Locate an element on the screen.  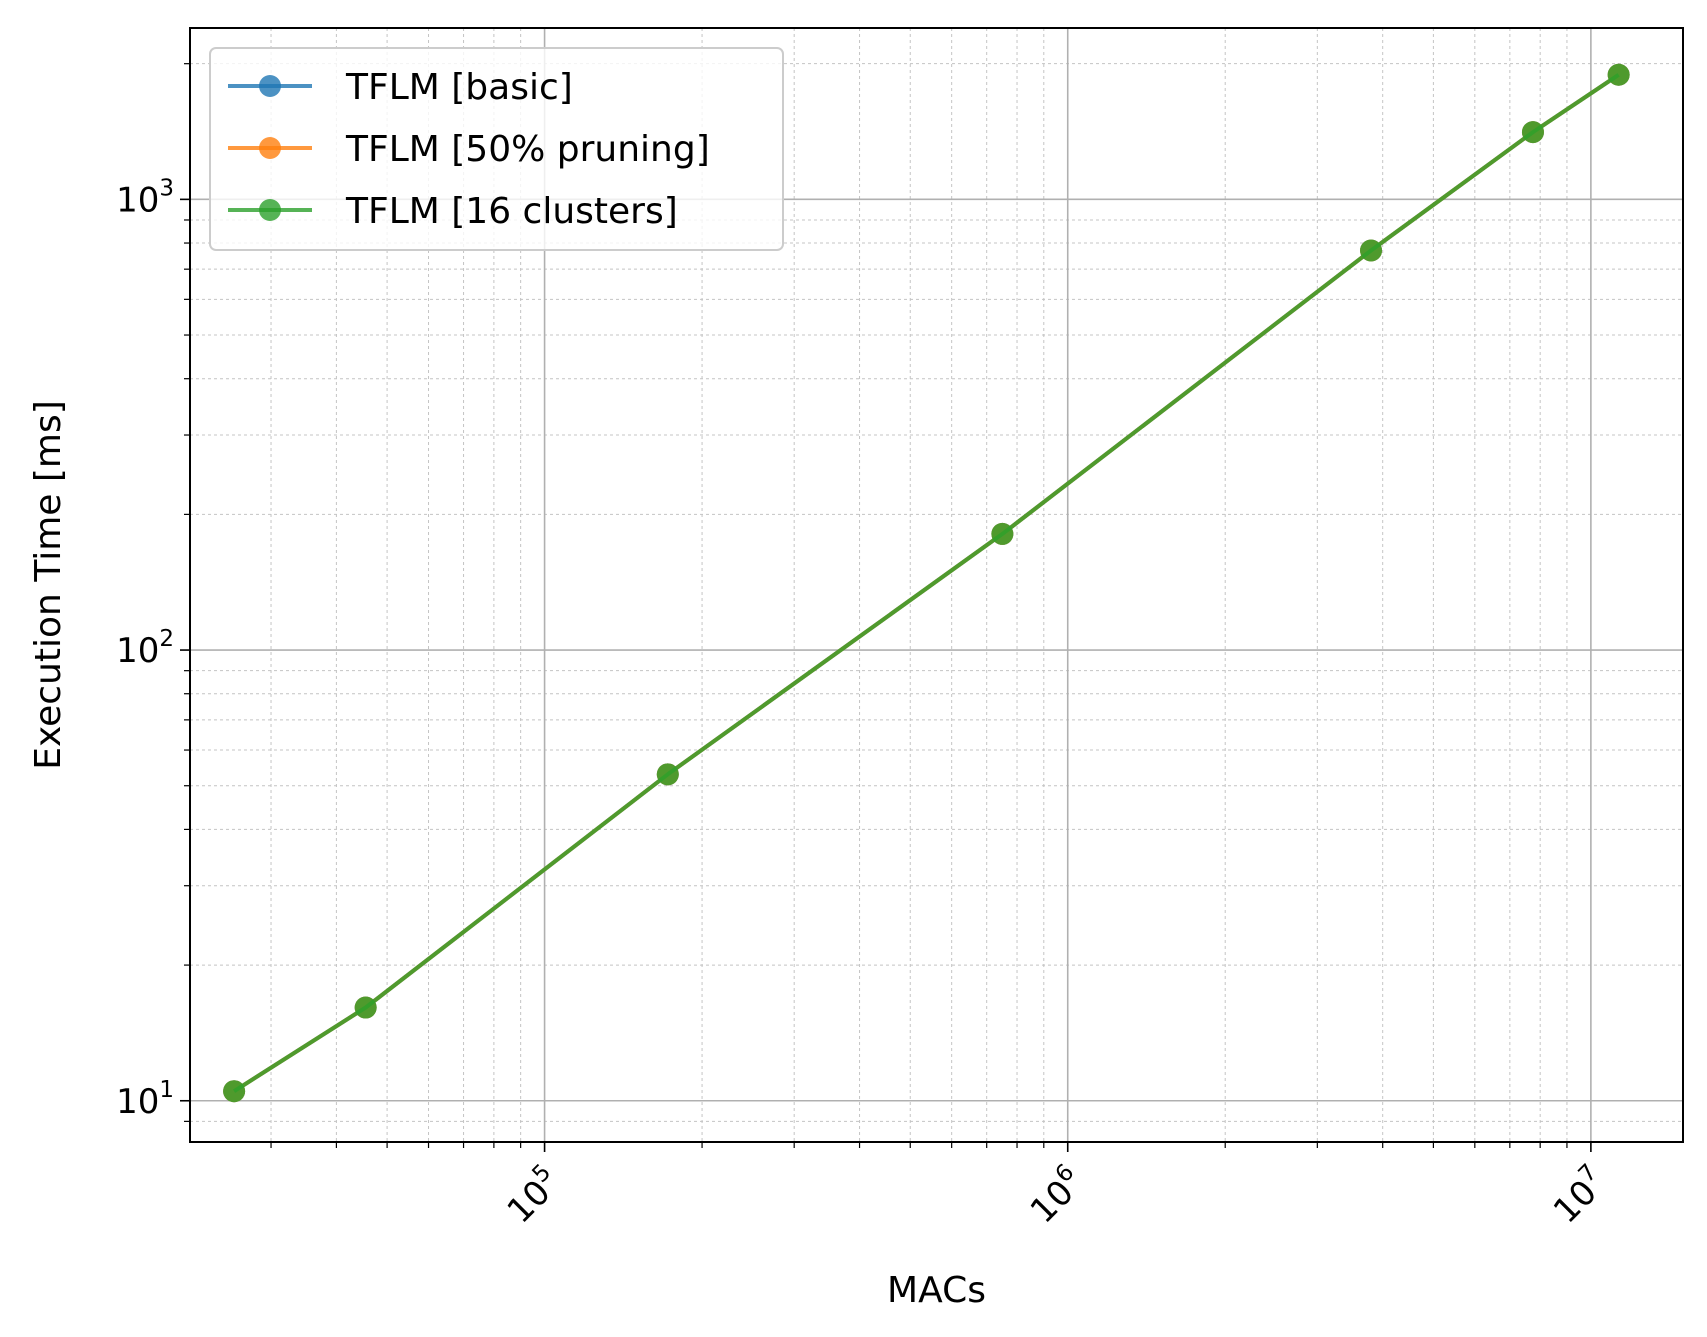
y-tick-label-exponent: 3 is located at coordinates (166, 188).